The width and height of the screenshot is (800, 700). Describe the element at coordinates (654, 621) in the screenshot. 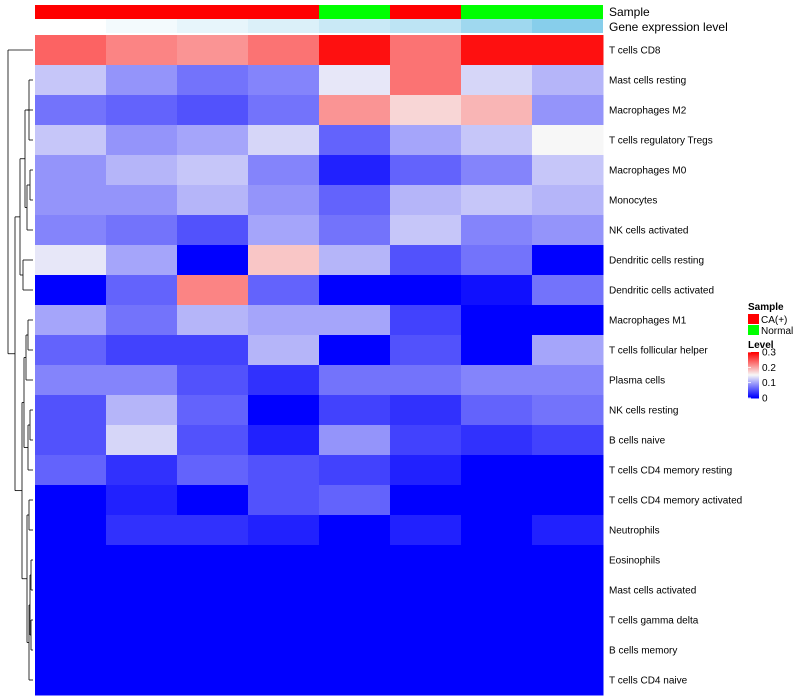

I see `row-label: T cells gamma delta` at that location.